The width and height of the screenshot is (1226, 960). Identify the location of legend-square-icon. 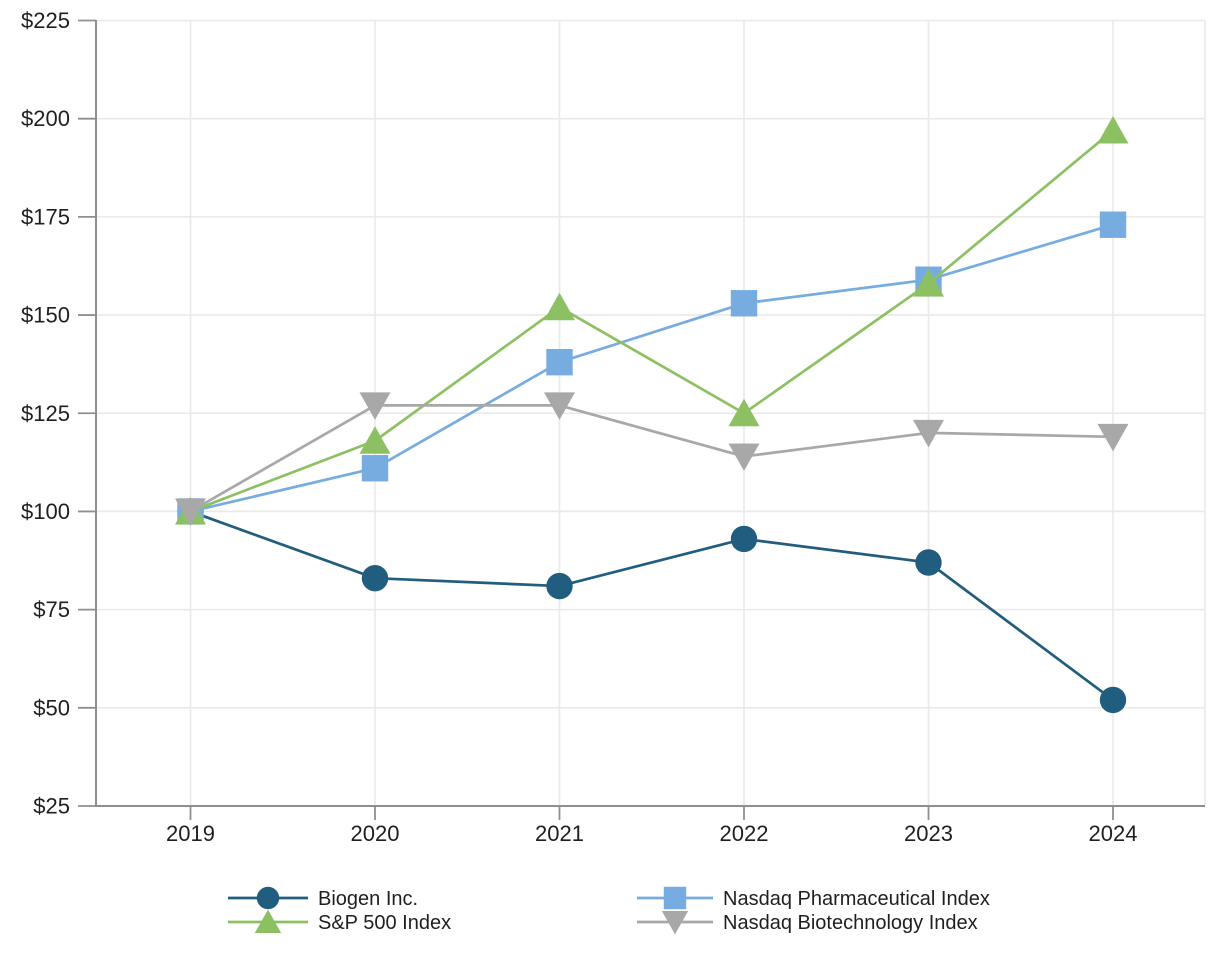
(675, 898).